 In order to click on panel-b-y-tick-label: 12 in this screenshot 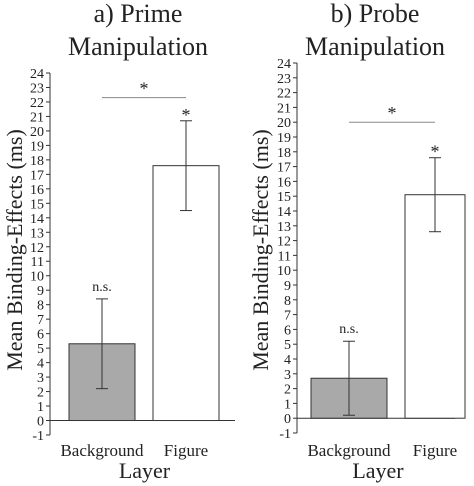, I will do `click(284, 242)`.